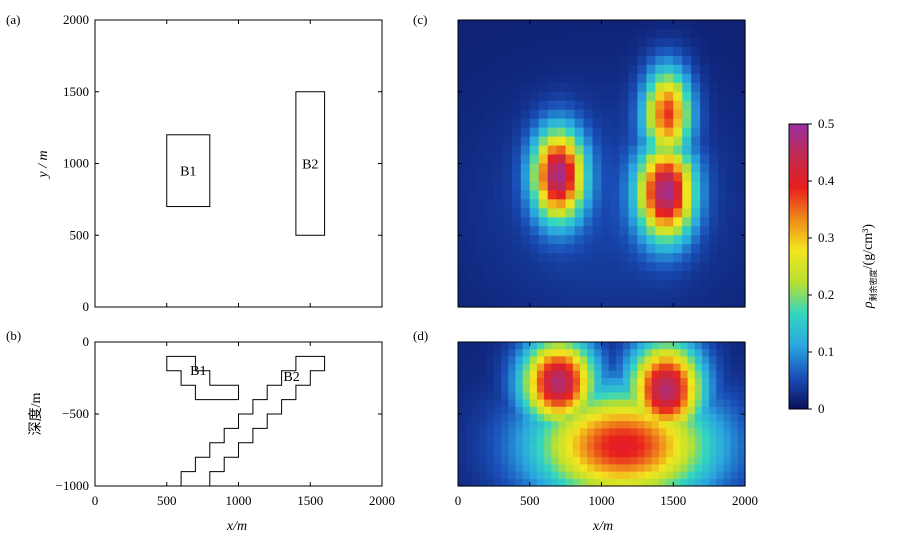  What do you see at coordinates (253, 421) in the screenshot?
I see `block-b2-section` at bounding box center [253, 421].